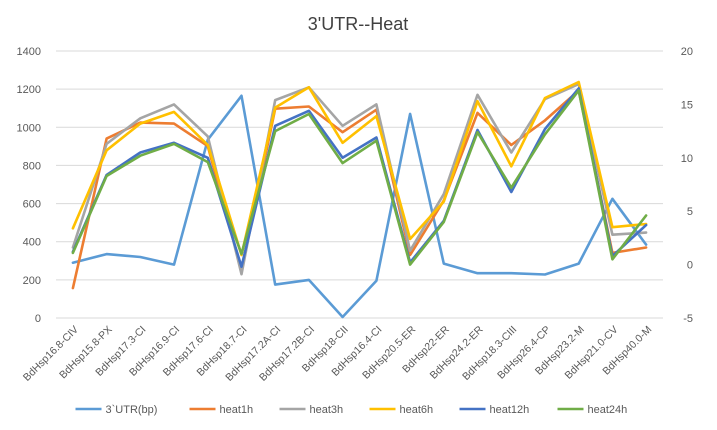  What do you see at coordinates (687, 52) in the screenshot?
I see `right-tick-label: 20` at bounding box center [687, 52].